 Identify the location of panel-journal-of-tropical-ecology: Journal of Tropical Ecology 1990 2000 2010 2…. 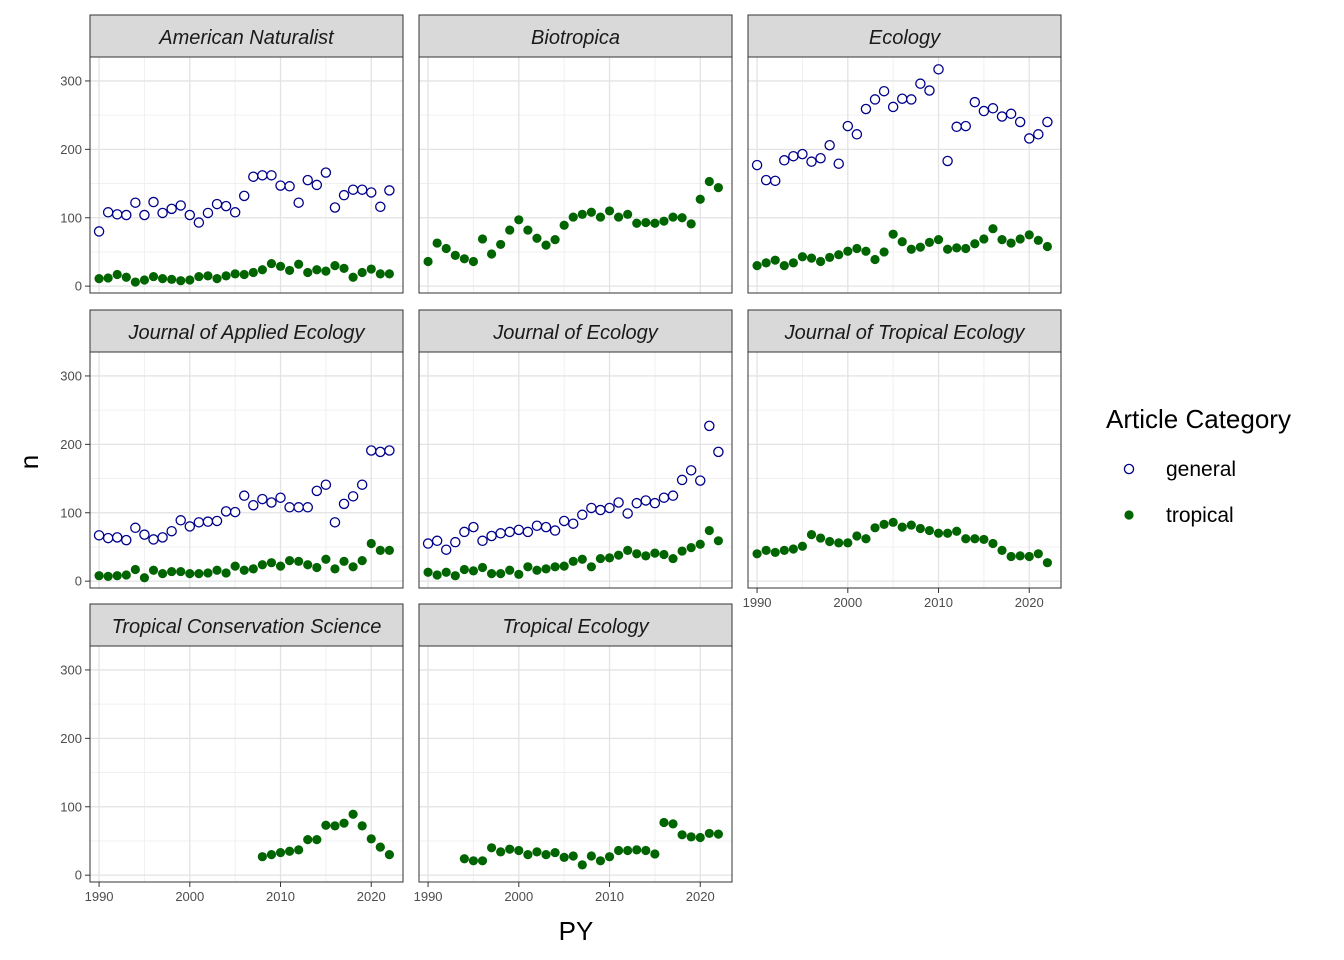
(902, 459).